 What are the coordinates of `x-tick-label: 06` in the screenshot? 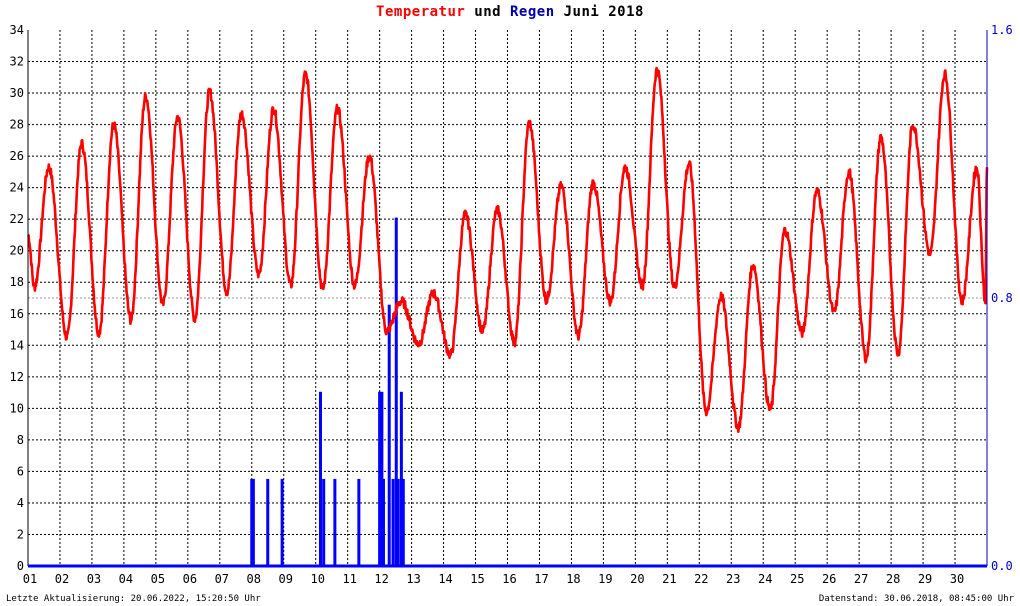 It's located at (190, 579).